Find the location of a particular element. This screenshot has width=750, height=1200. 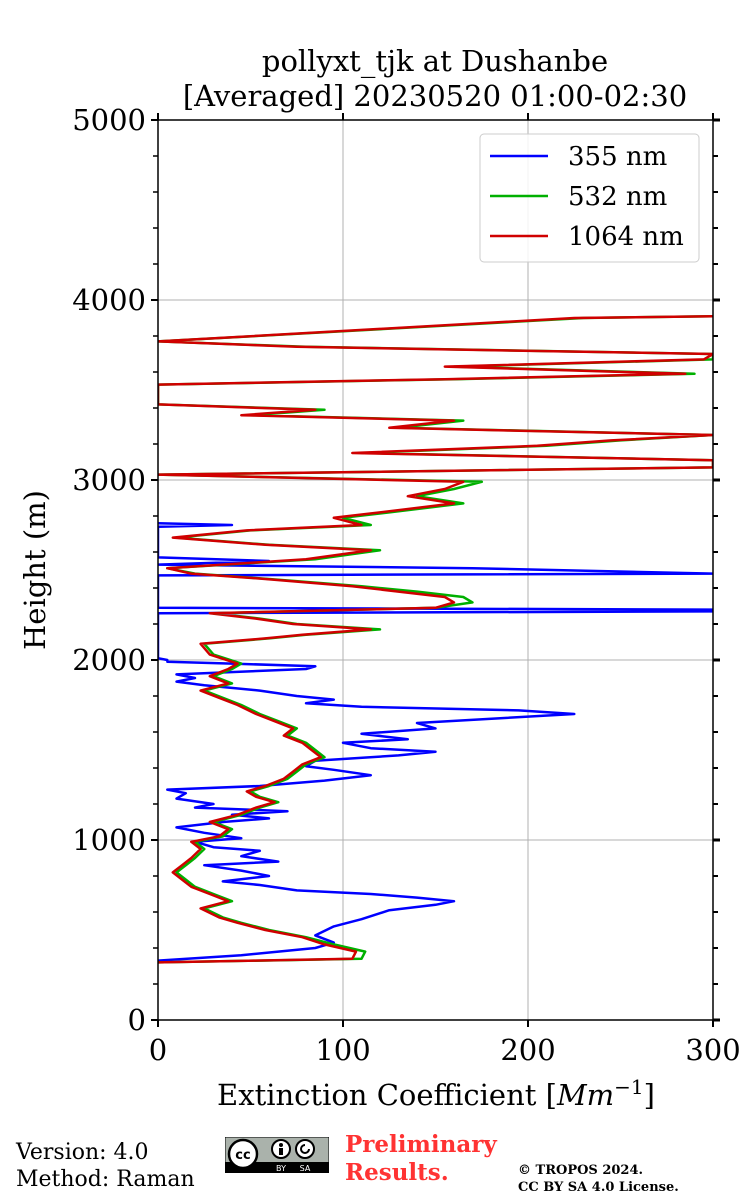

x-tick-label: 0 is located at coordinates (158, 1050).